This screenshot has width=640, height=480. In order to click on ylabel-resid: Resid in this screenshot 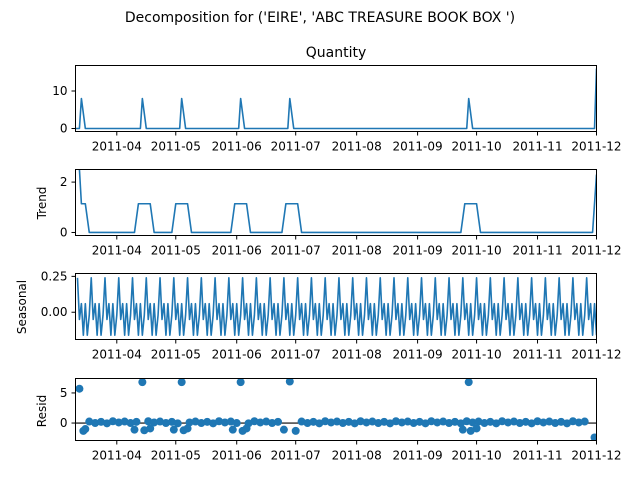, I will do `click(42, 411)`.